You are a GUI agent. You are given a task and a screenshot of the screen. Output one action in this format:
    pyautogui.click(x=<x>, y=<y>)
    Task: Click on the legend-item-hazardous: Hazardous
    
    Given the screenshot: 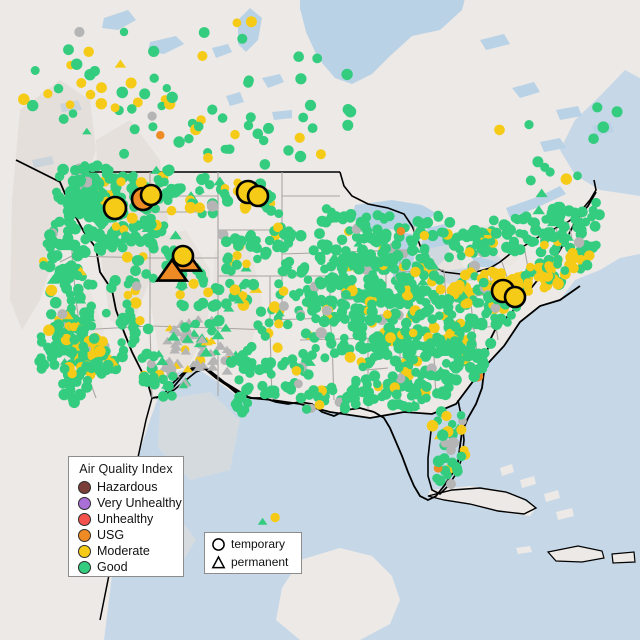 What is the action you would take?
    pyautogui.click(x=126, y=487)
    